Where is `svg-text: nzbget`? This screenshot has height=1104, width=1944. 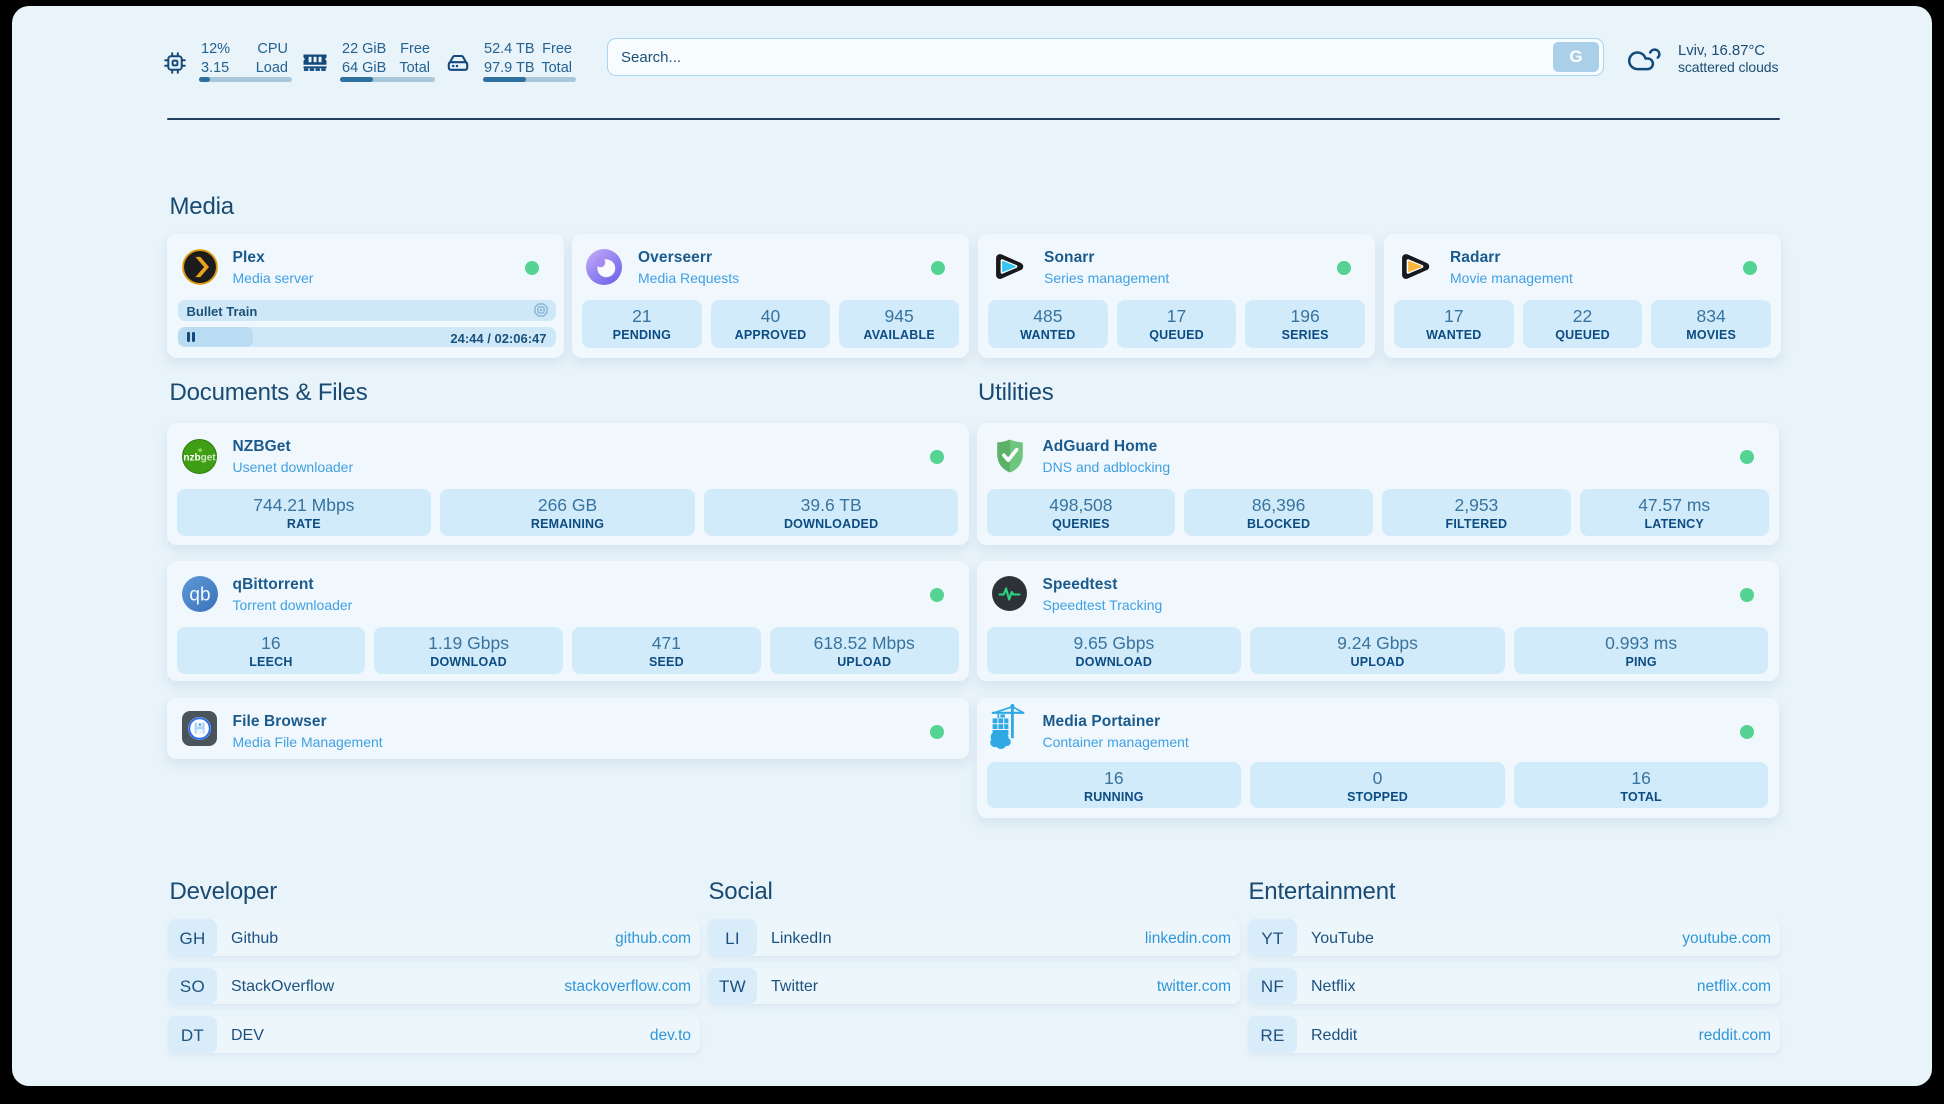 svg-text: nzbget is located at coordinates (199, 457).